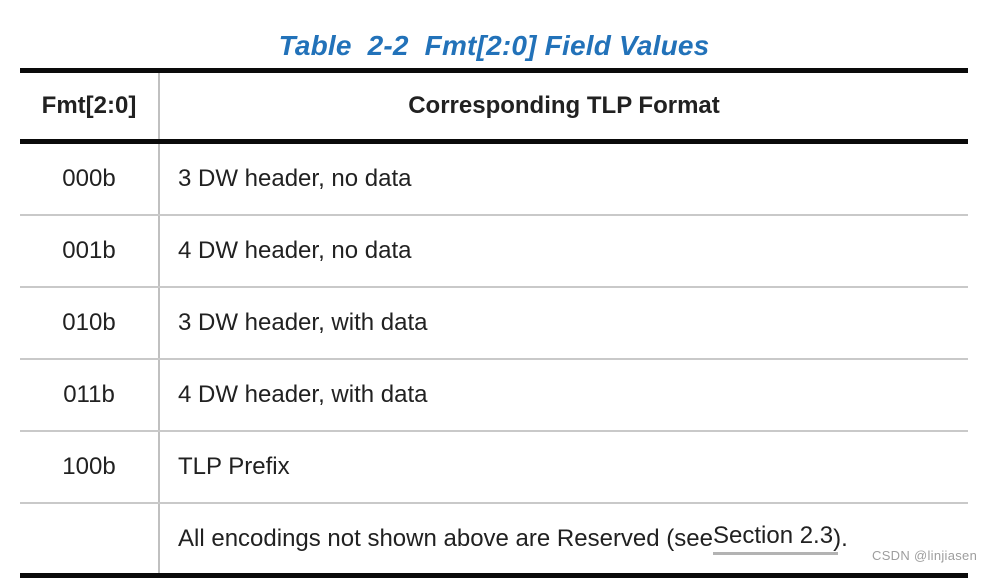  I want to click on watermark: CSDN @linjiasen, so click(925, 555).